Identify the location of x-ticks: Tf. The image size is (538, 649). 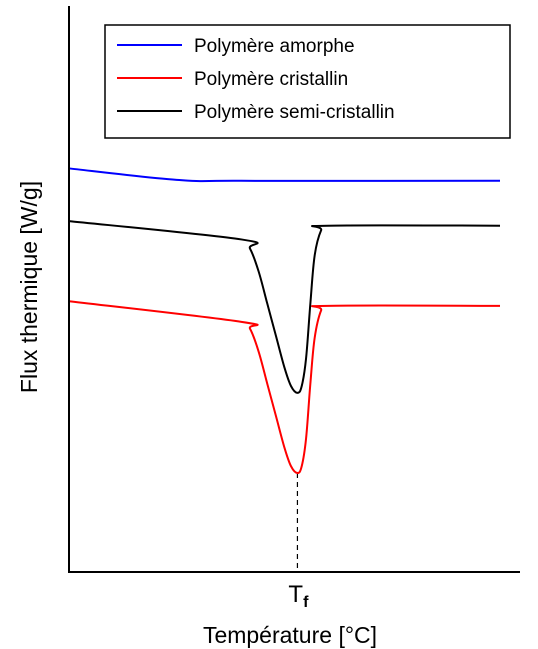
(298, 596).